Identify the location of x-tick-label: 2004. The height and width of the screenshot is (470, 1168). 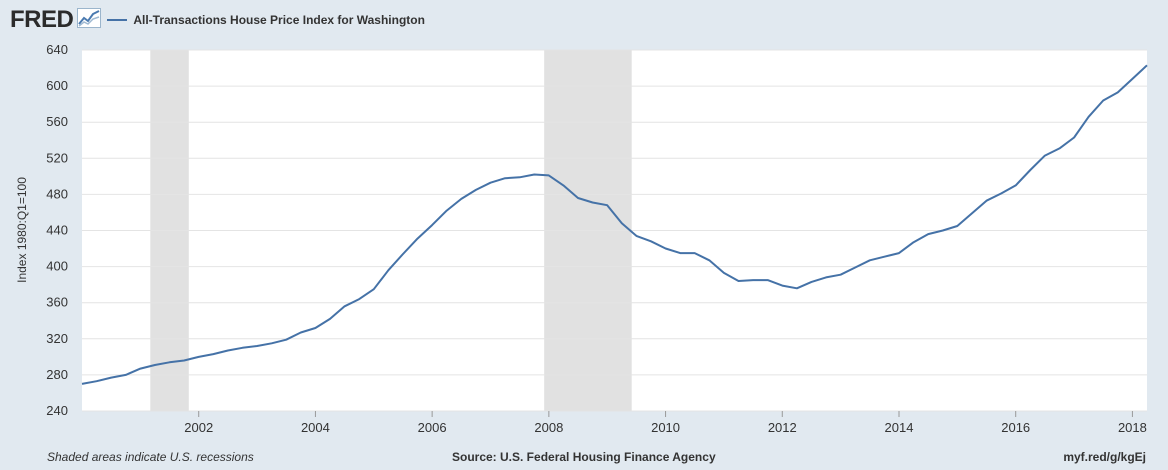
(315, 427).